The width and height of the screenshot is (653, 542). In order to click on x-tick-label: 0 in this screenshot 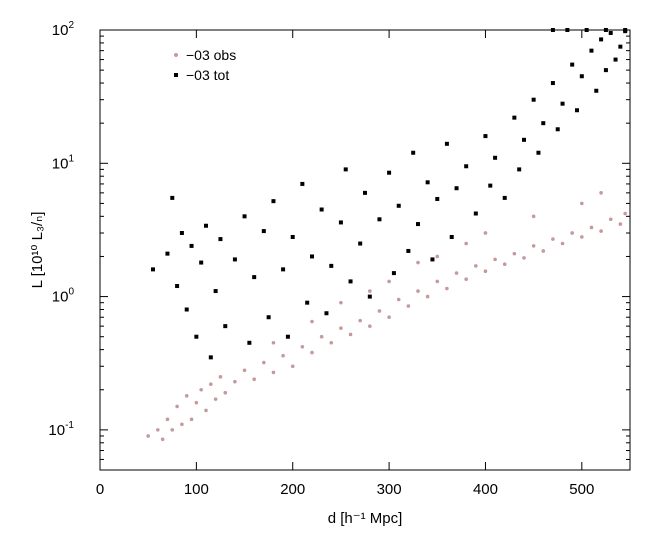, I will do `click(100, 489)`.